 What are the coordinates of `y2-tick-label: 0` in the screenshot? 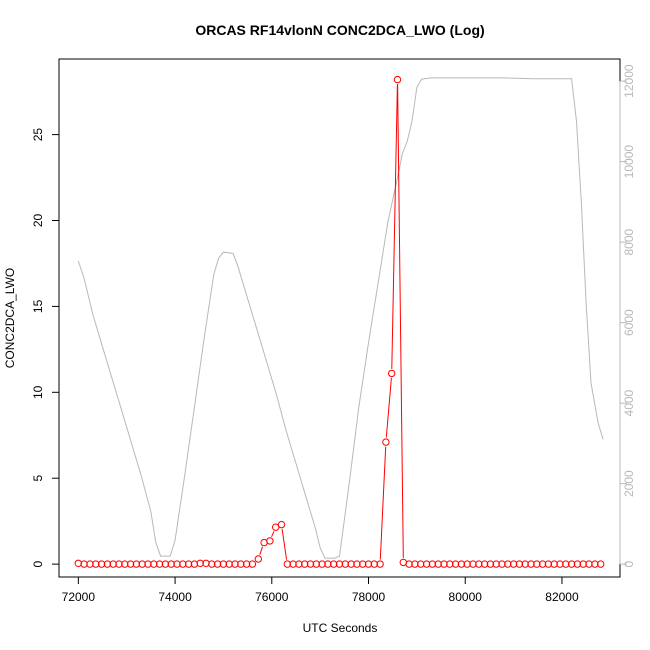 It's located at (629, 563).